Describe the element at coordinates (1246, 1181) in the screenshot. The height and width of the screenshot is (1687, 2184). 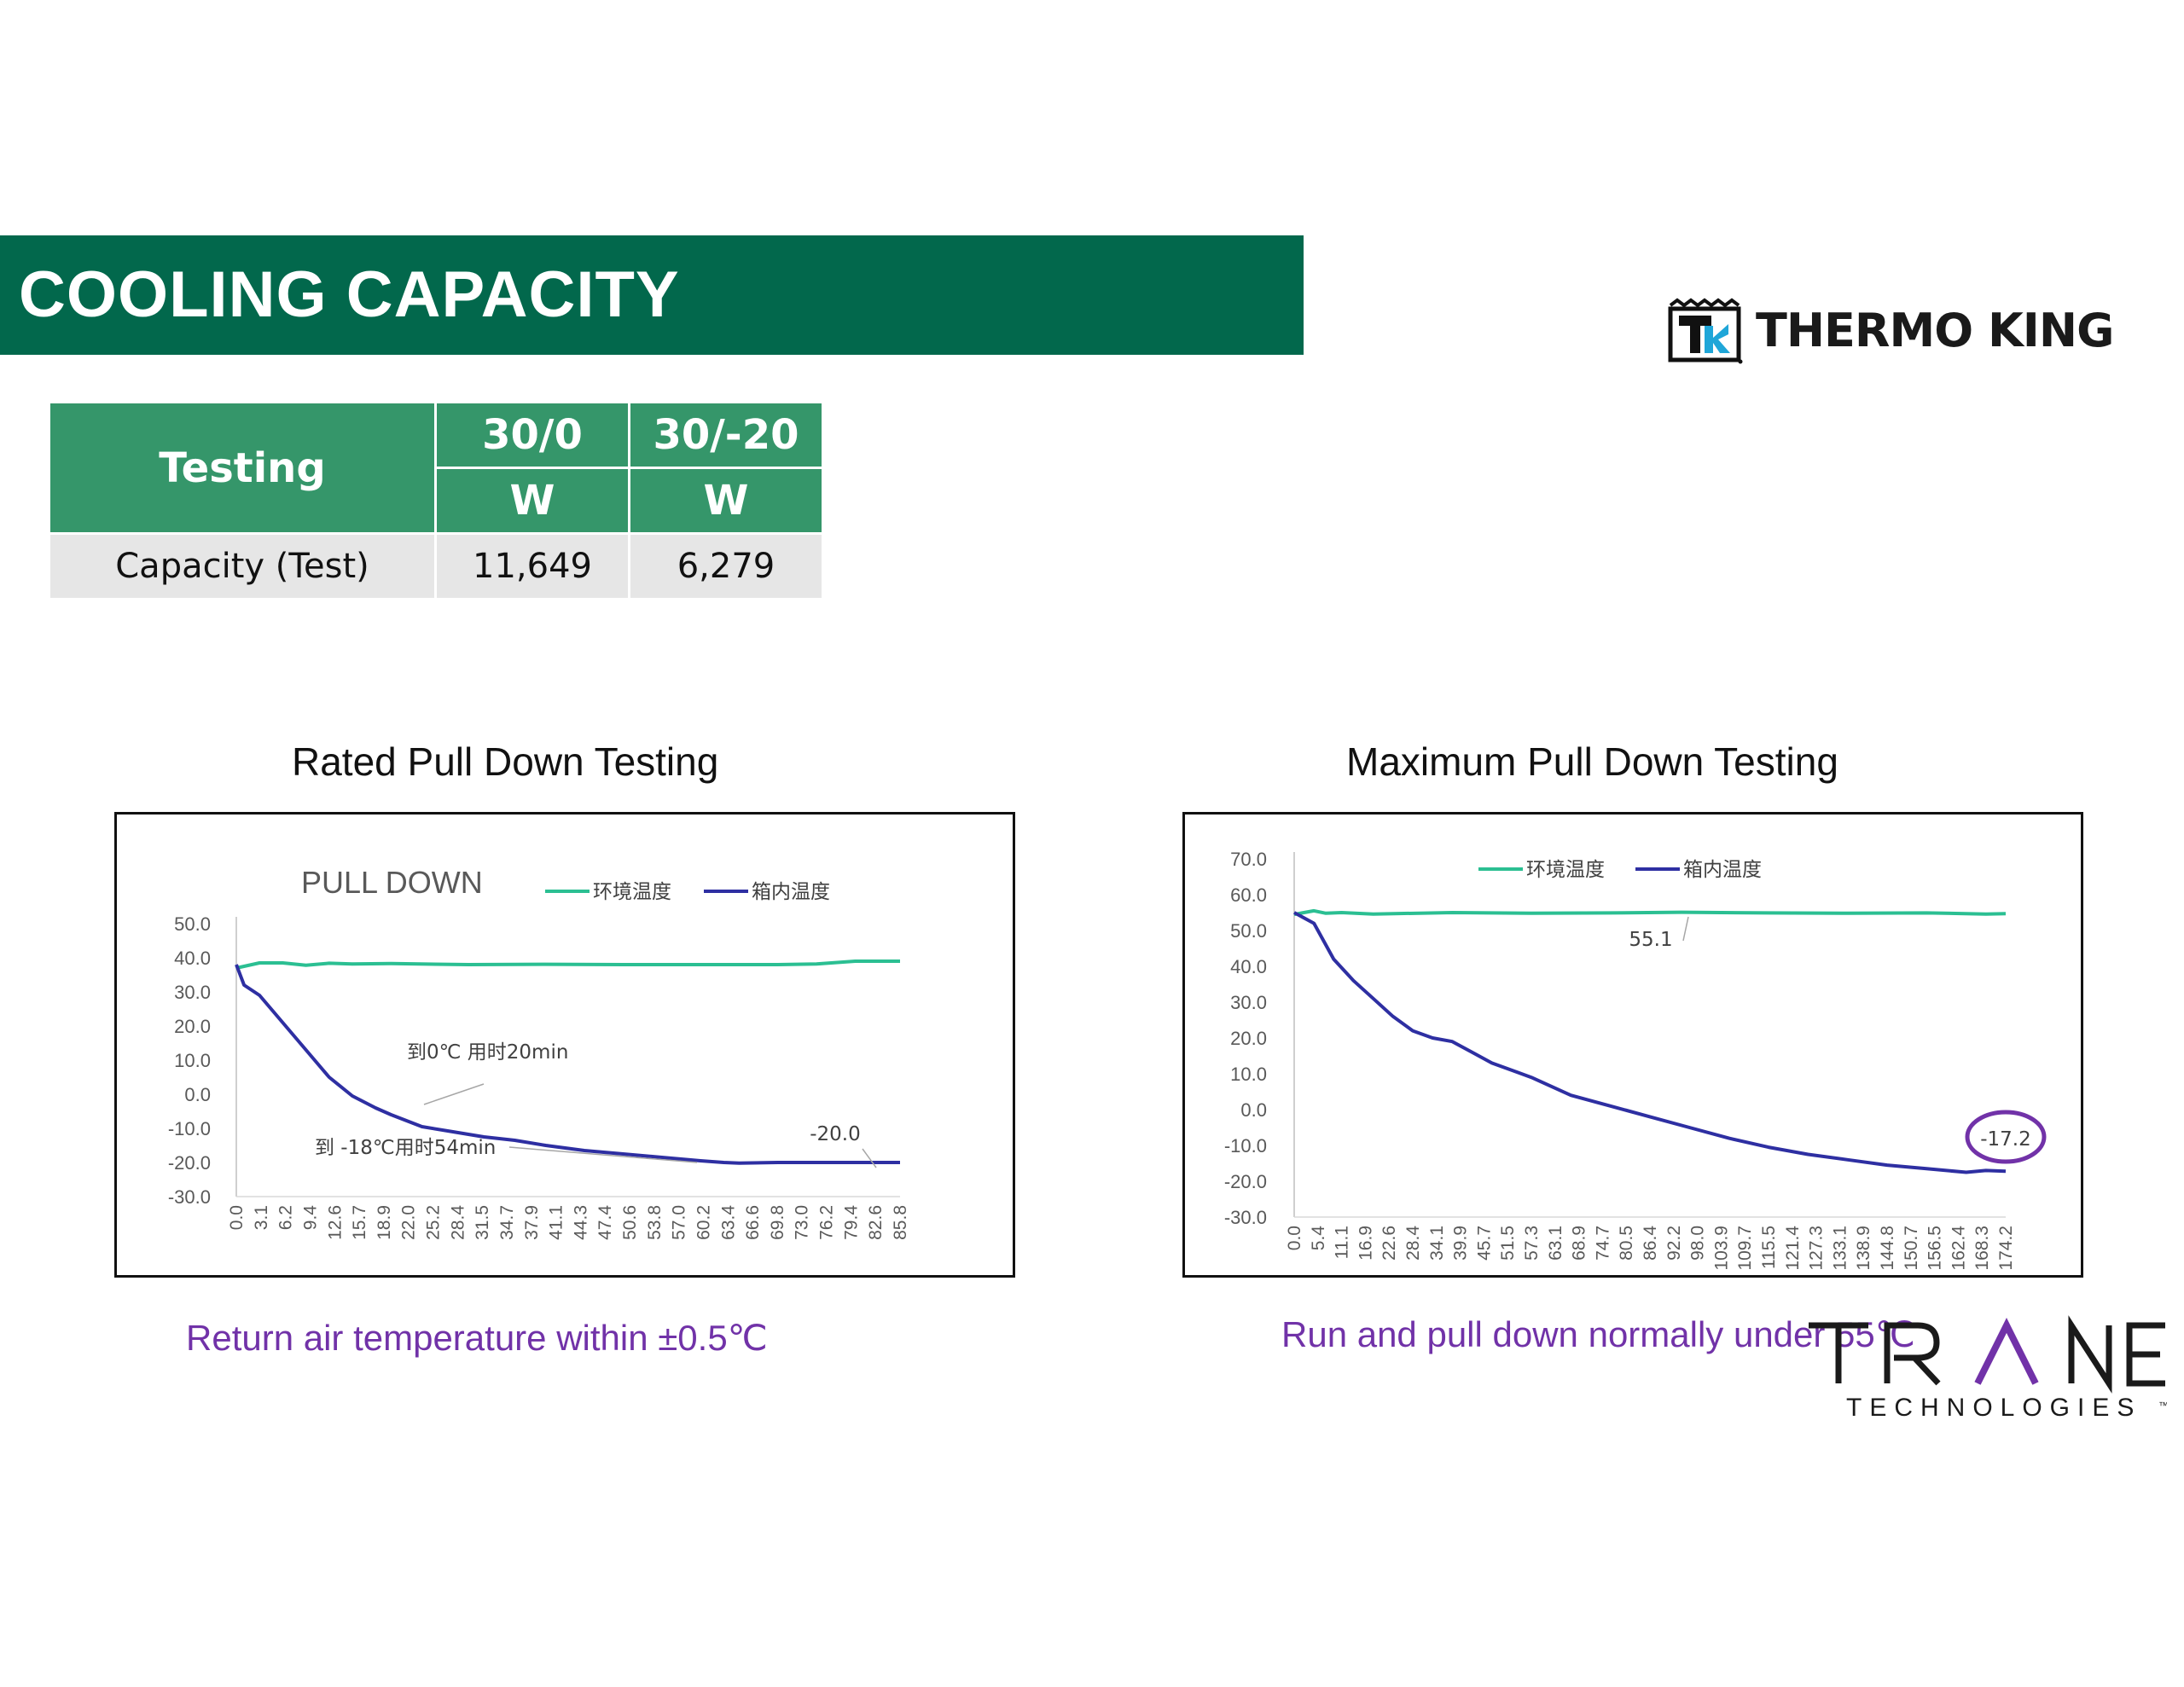
I see `y-tick-label: -20.0` at that location.